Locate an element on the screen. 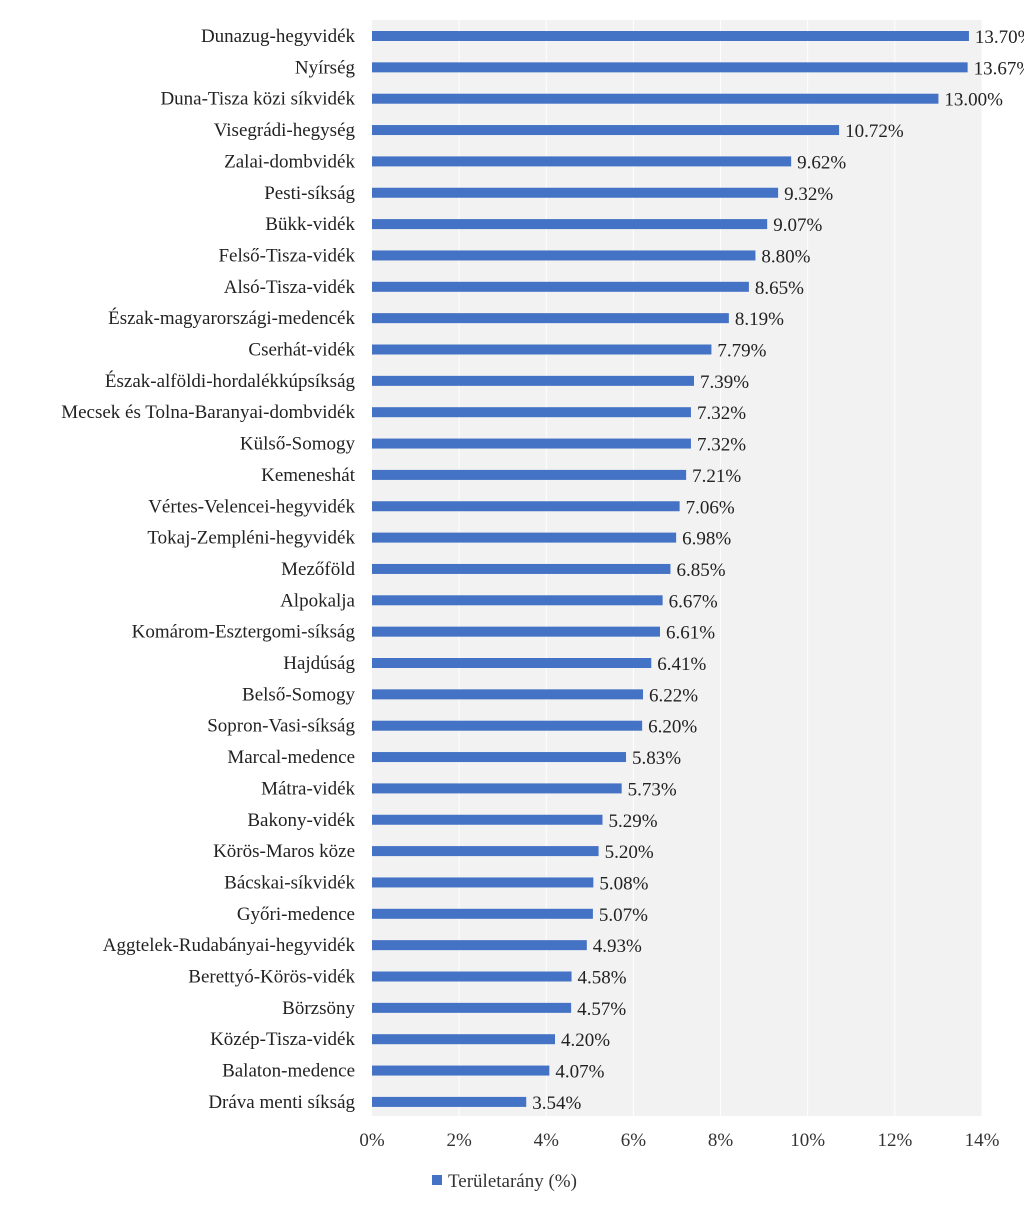 Image resolution: width=1024 pixels, height=1211 pixels. category-label: Körös-Maros köze is located at coordinates (284, 851).